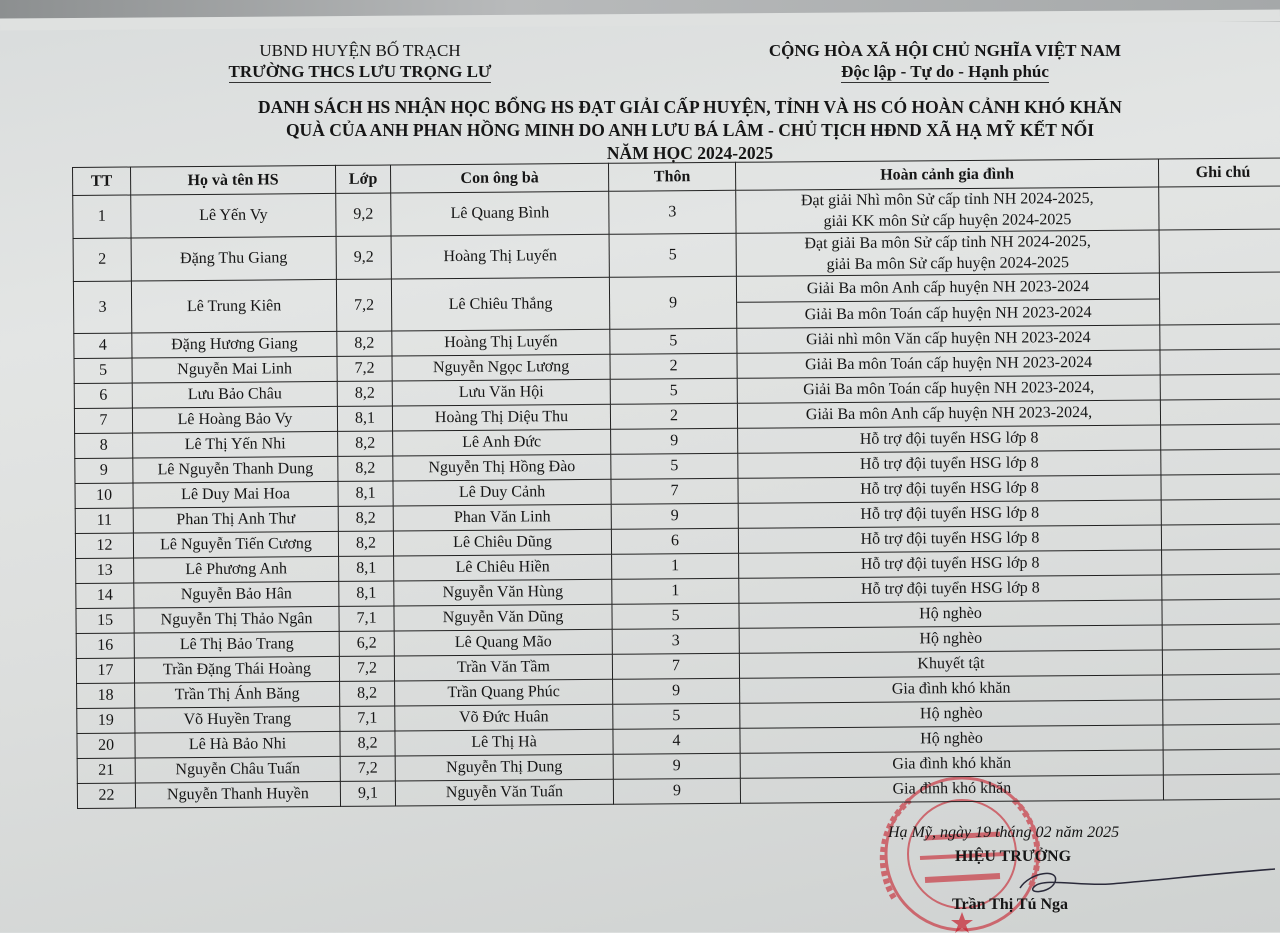 This screenshot has width=1280, height=933. I want to click on circumstance-line: Hộ nghèo, so click(950, 613).